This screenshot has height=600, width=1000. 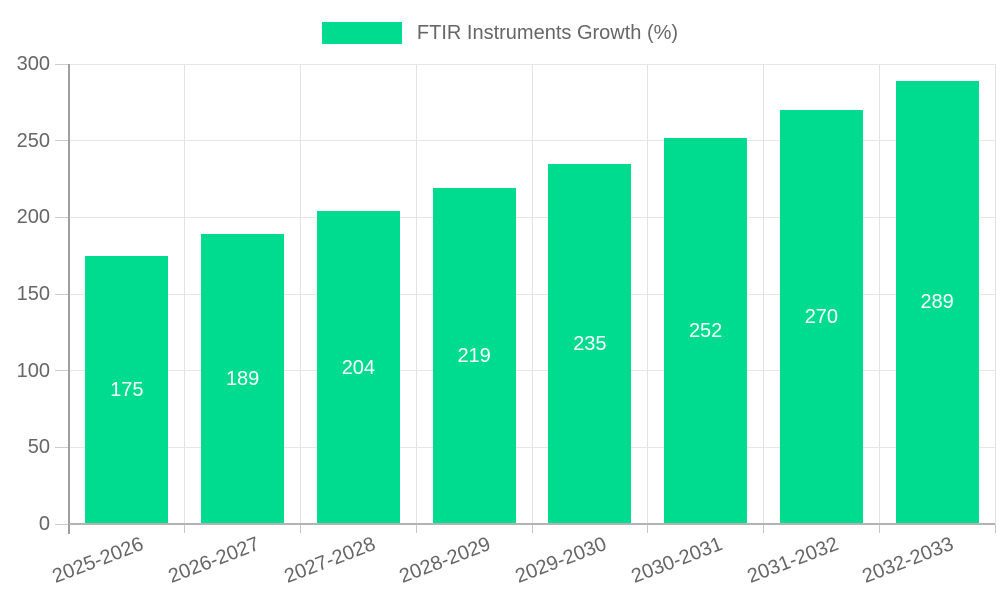 What do you see at coordinates (908, 560) in the screenshot?
I see `x-tick-label: 2032-2033` at bounding box center [908, 560].